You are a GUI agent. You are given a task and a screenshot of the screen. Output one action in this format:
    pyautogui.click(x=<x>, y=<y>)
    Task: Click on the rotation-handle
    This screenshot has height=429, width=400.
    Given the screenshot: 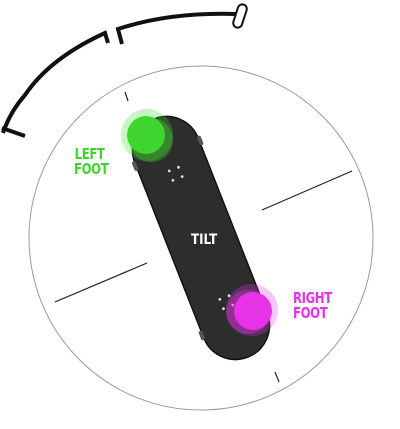 What is the action you would take?
    pyautogui.click(x=240, y=16)
    